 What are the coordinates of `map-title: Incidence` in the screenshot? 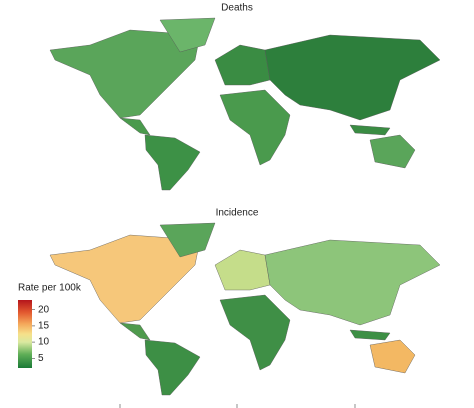 It's located at (237, 213).